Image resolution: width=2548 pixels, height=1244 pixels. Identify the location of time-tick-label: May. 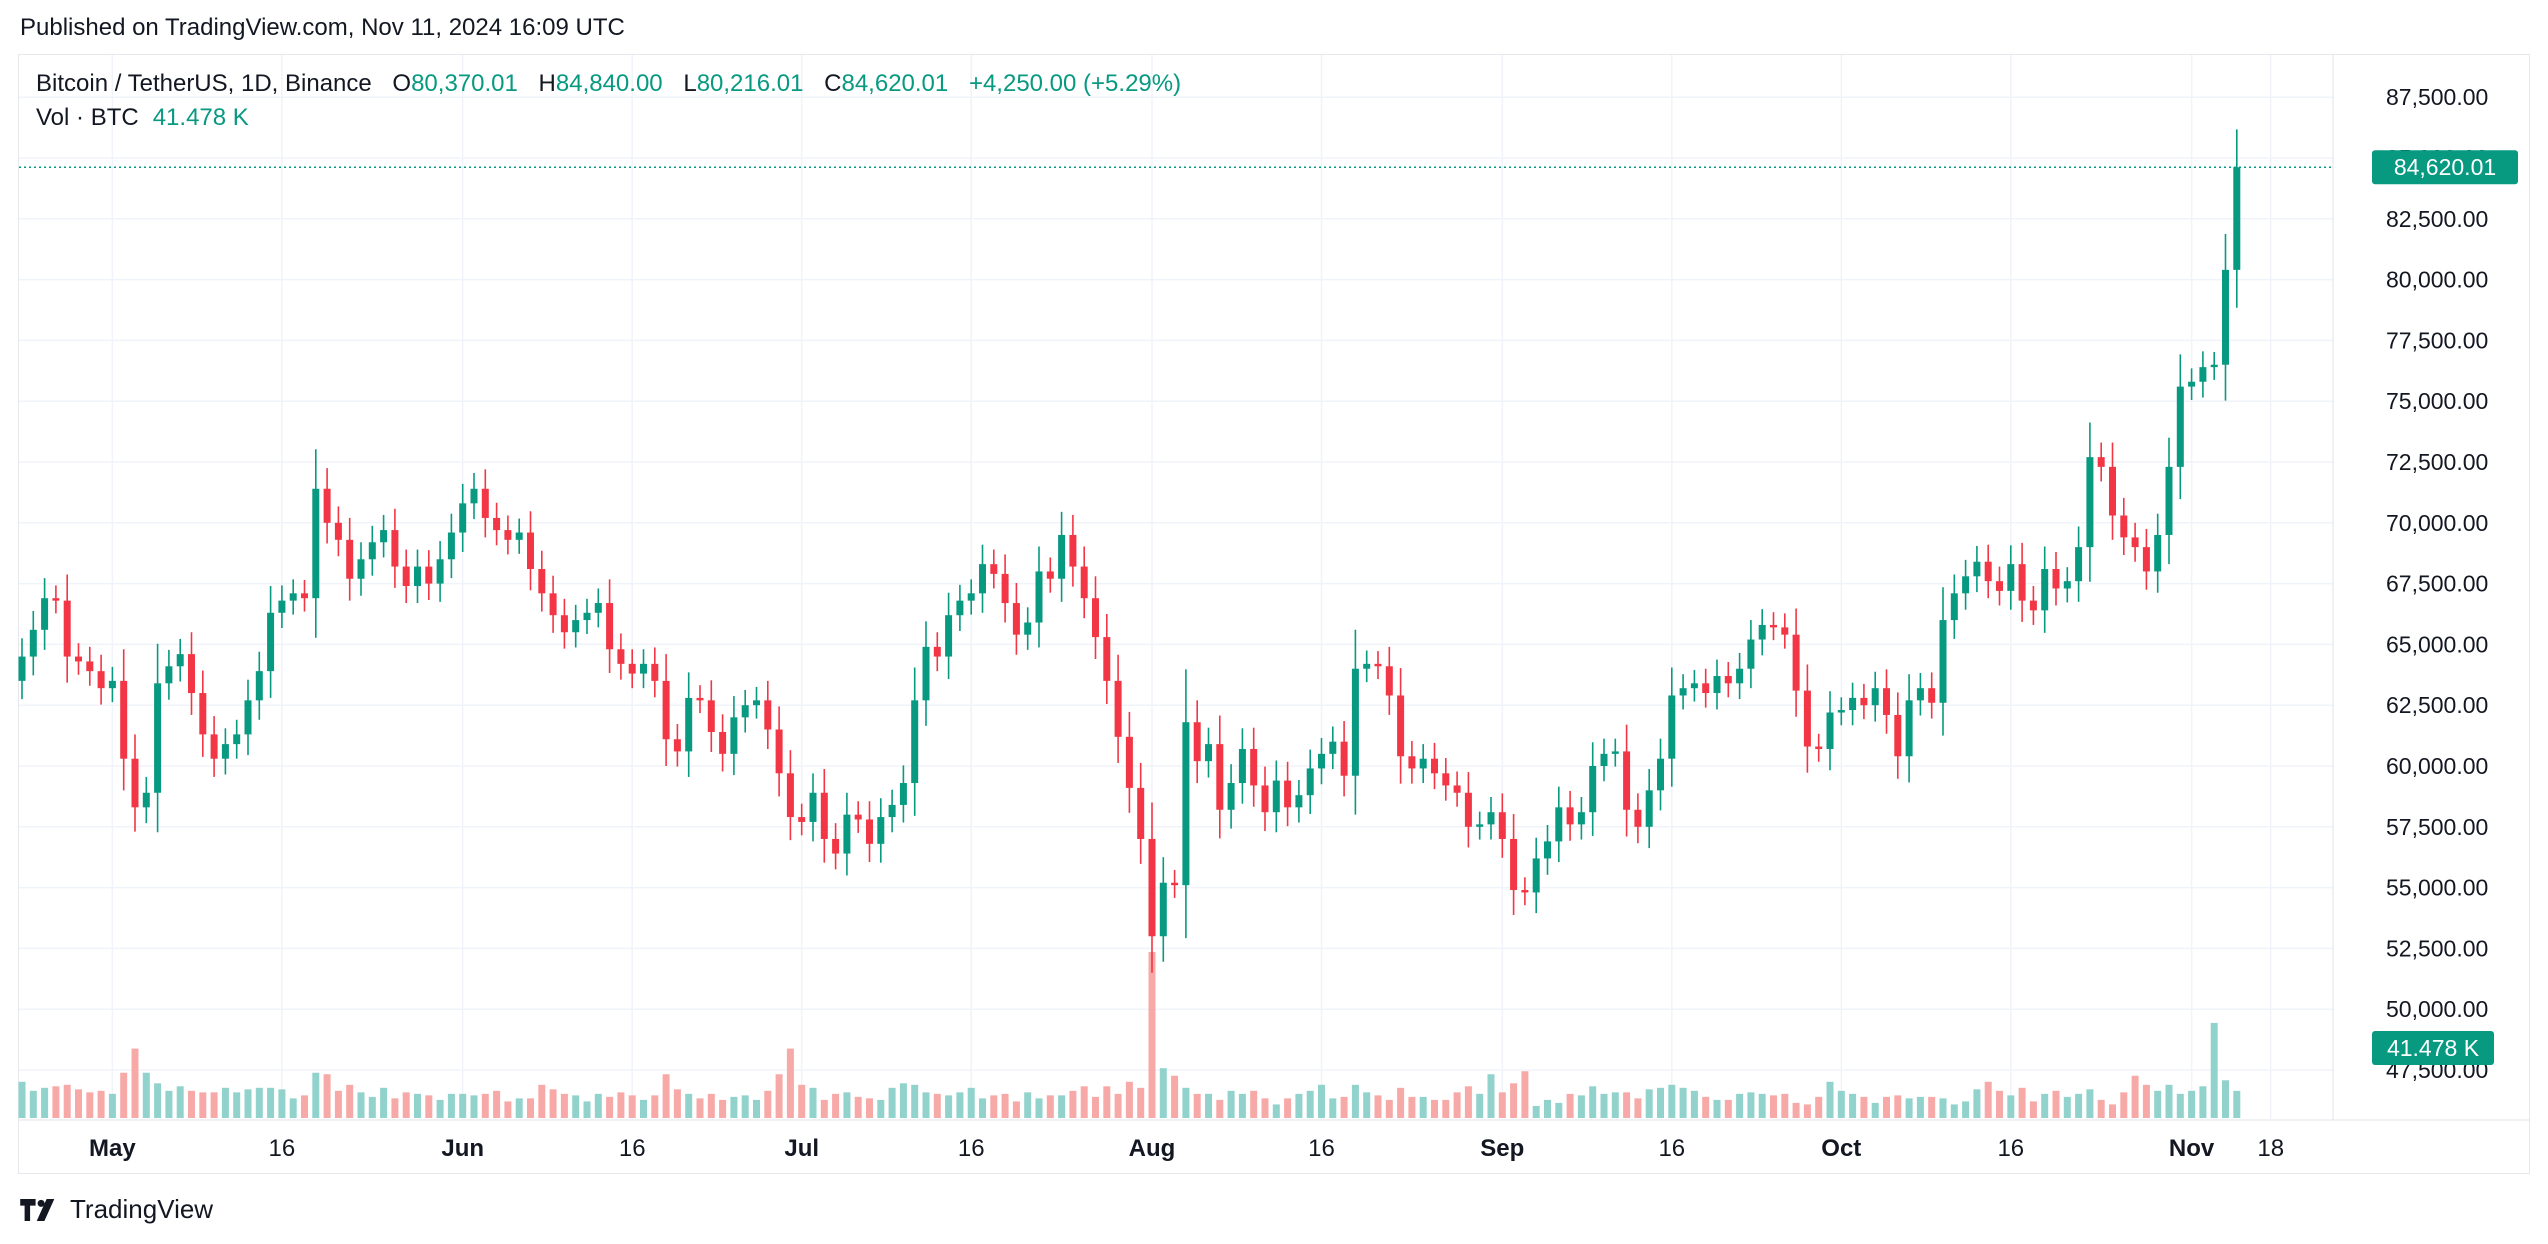
(112, 1148).